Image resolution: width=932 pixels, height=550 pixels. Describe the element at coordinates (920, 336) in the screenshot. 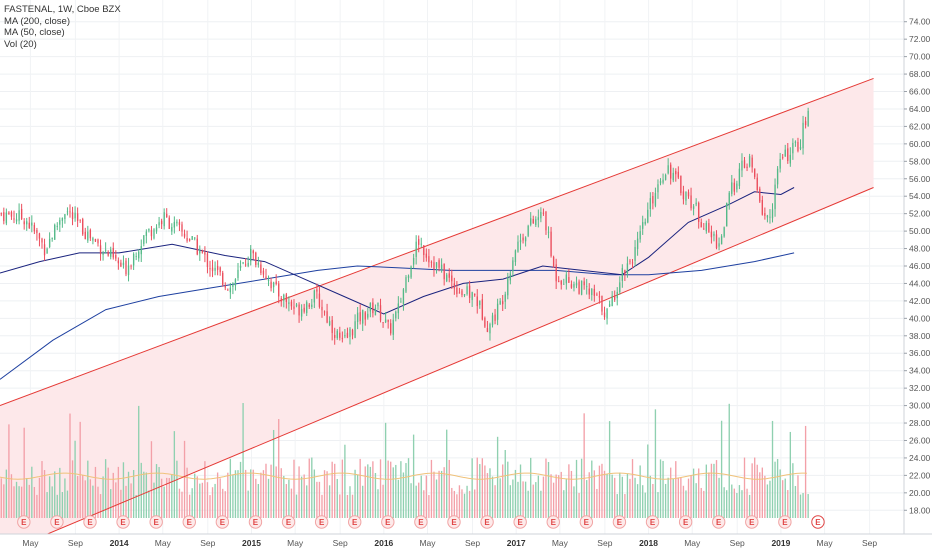

I see `y-tick-label: 38.00` at that location.